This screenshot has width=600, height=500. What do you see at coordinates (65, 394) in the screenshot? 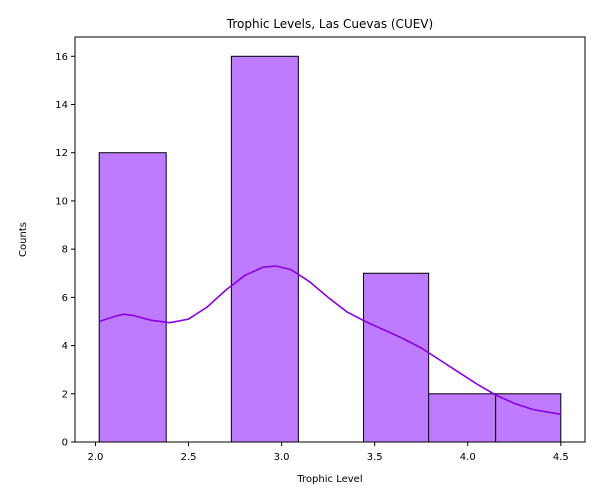
I see `y-tick-label: 2` at bounding box center [65, 394].